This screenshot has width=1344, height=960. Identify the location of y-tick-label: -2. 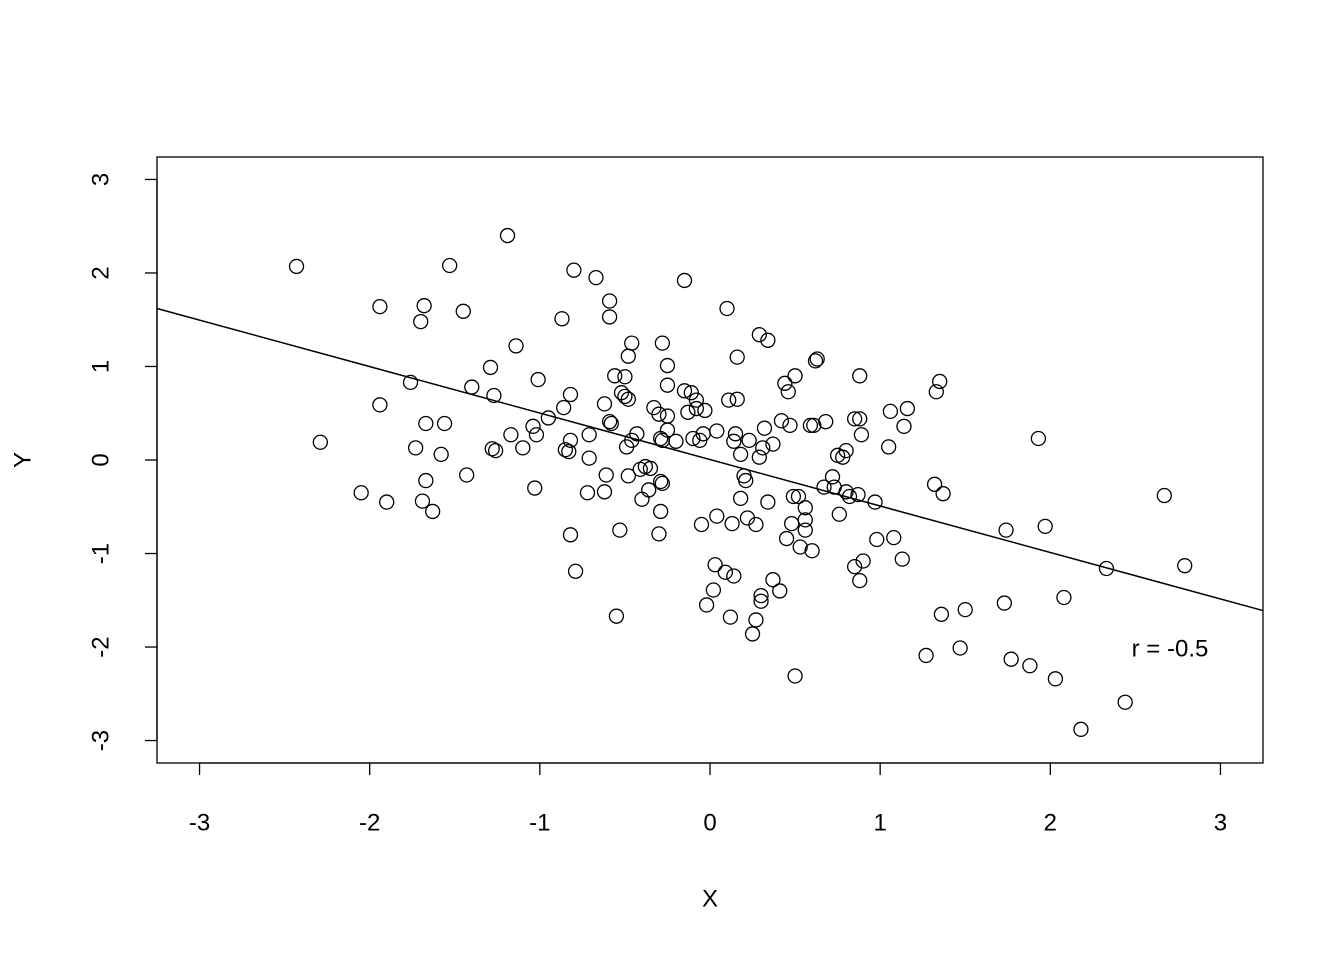
(100, 646).